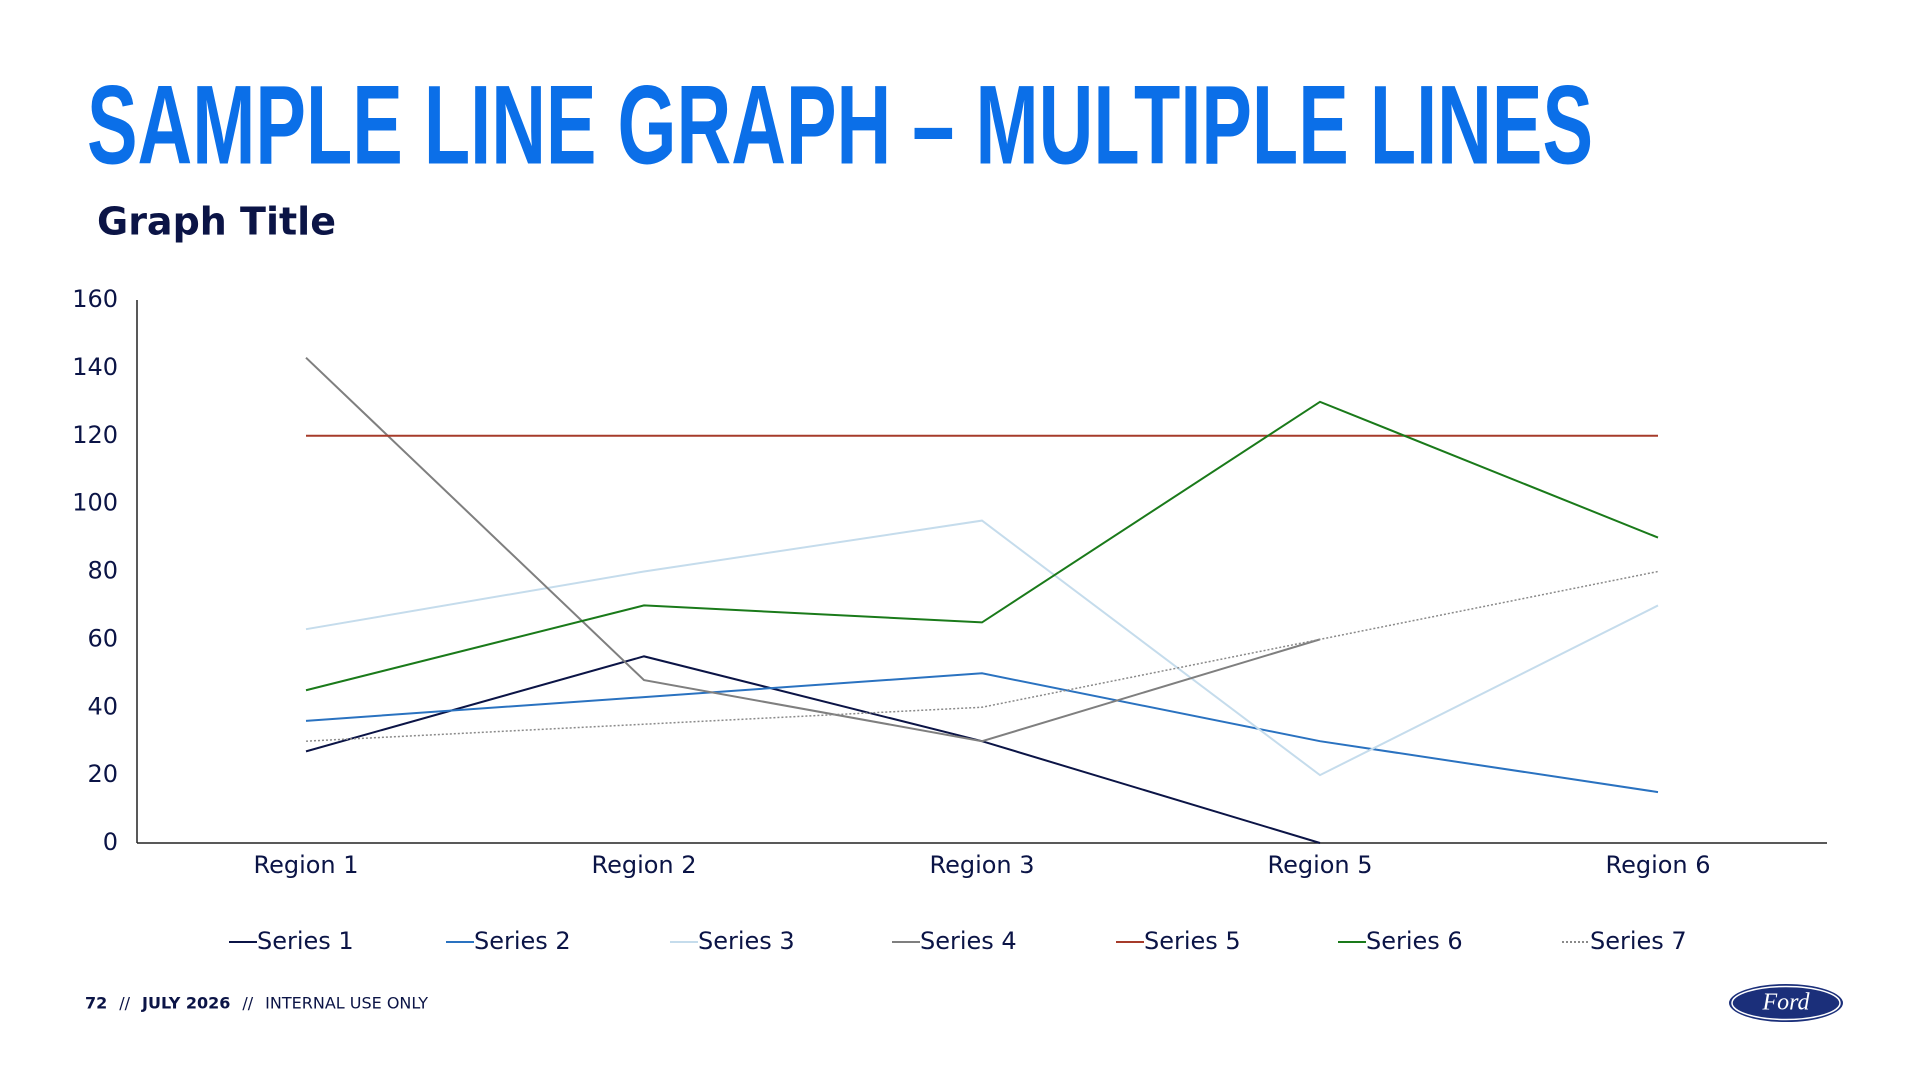 This screenshot has width=1920, height=1080. I want to click on x-tick-label: Region 2, so click(643, 865).